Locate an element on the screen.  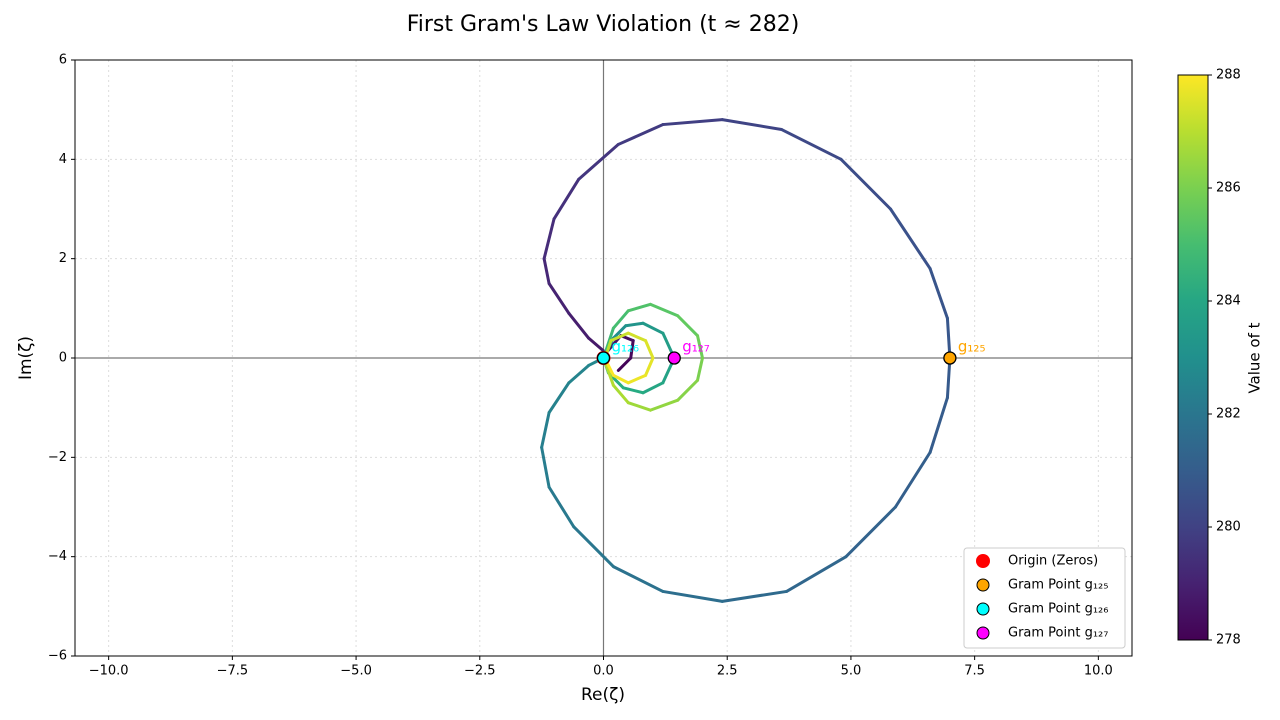
x-tick-label: 5.0 is located at coordinates (851, 671).